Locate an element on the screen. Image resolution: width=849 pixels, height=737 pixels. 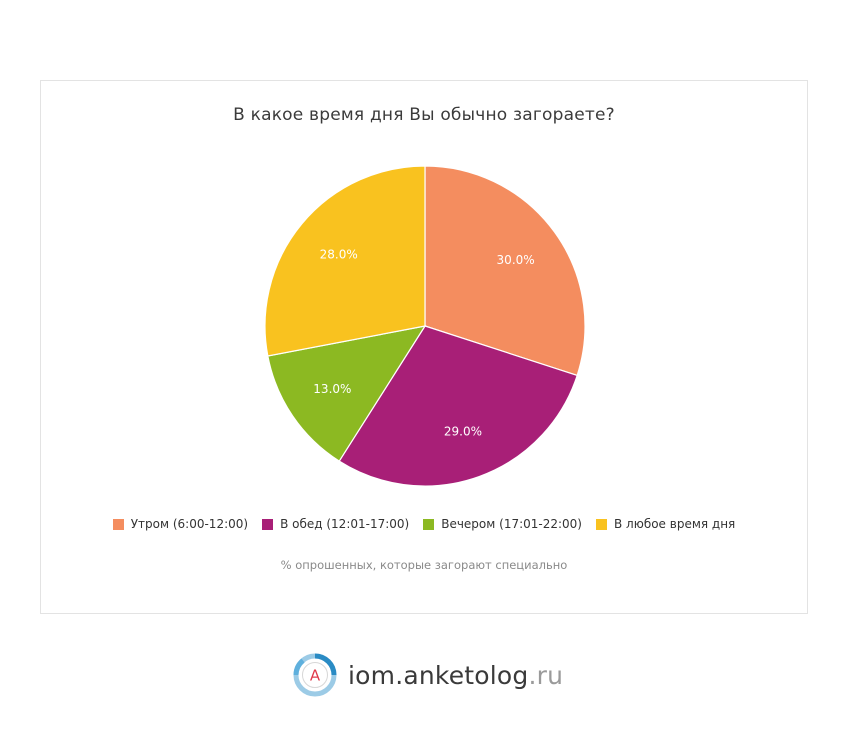
brand-footer: A iom.anketolog.ru is located at coordinates (427, 675).